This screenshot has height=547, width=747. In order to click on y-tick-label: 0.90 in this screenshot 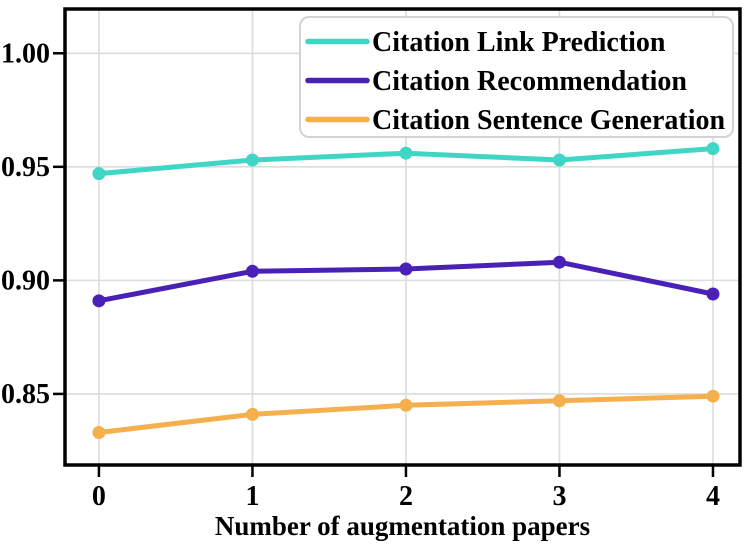, I will do `click(25, 280)`.